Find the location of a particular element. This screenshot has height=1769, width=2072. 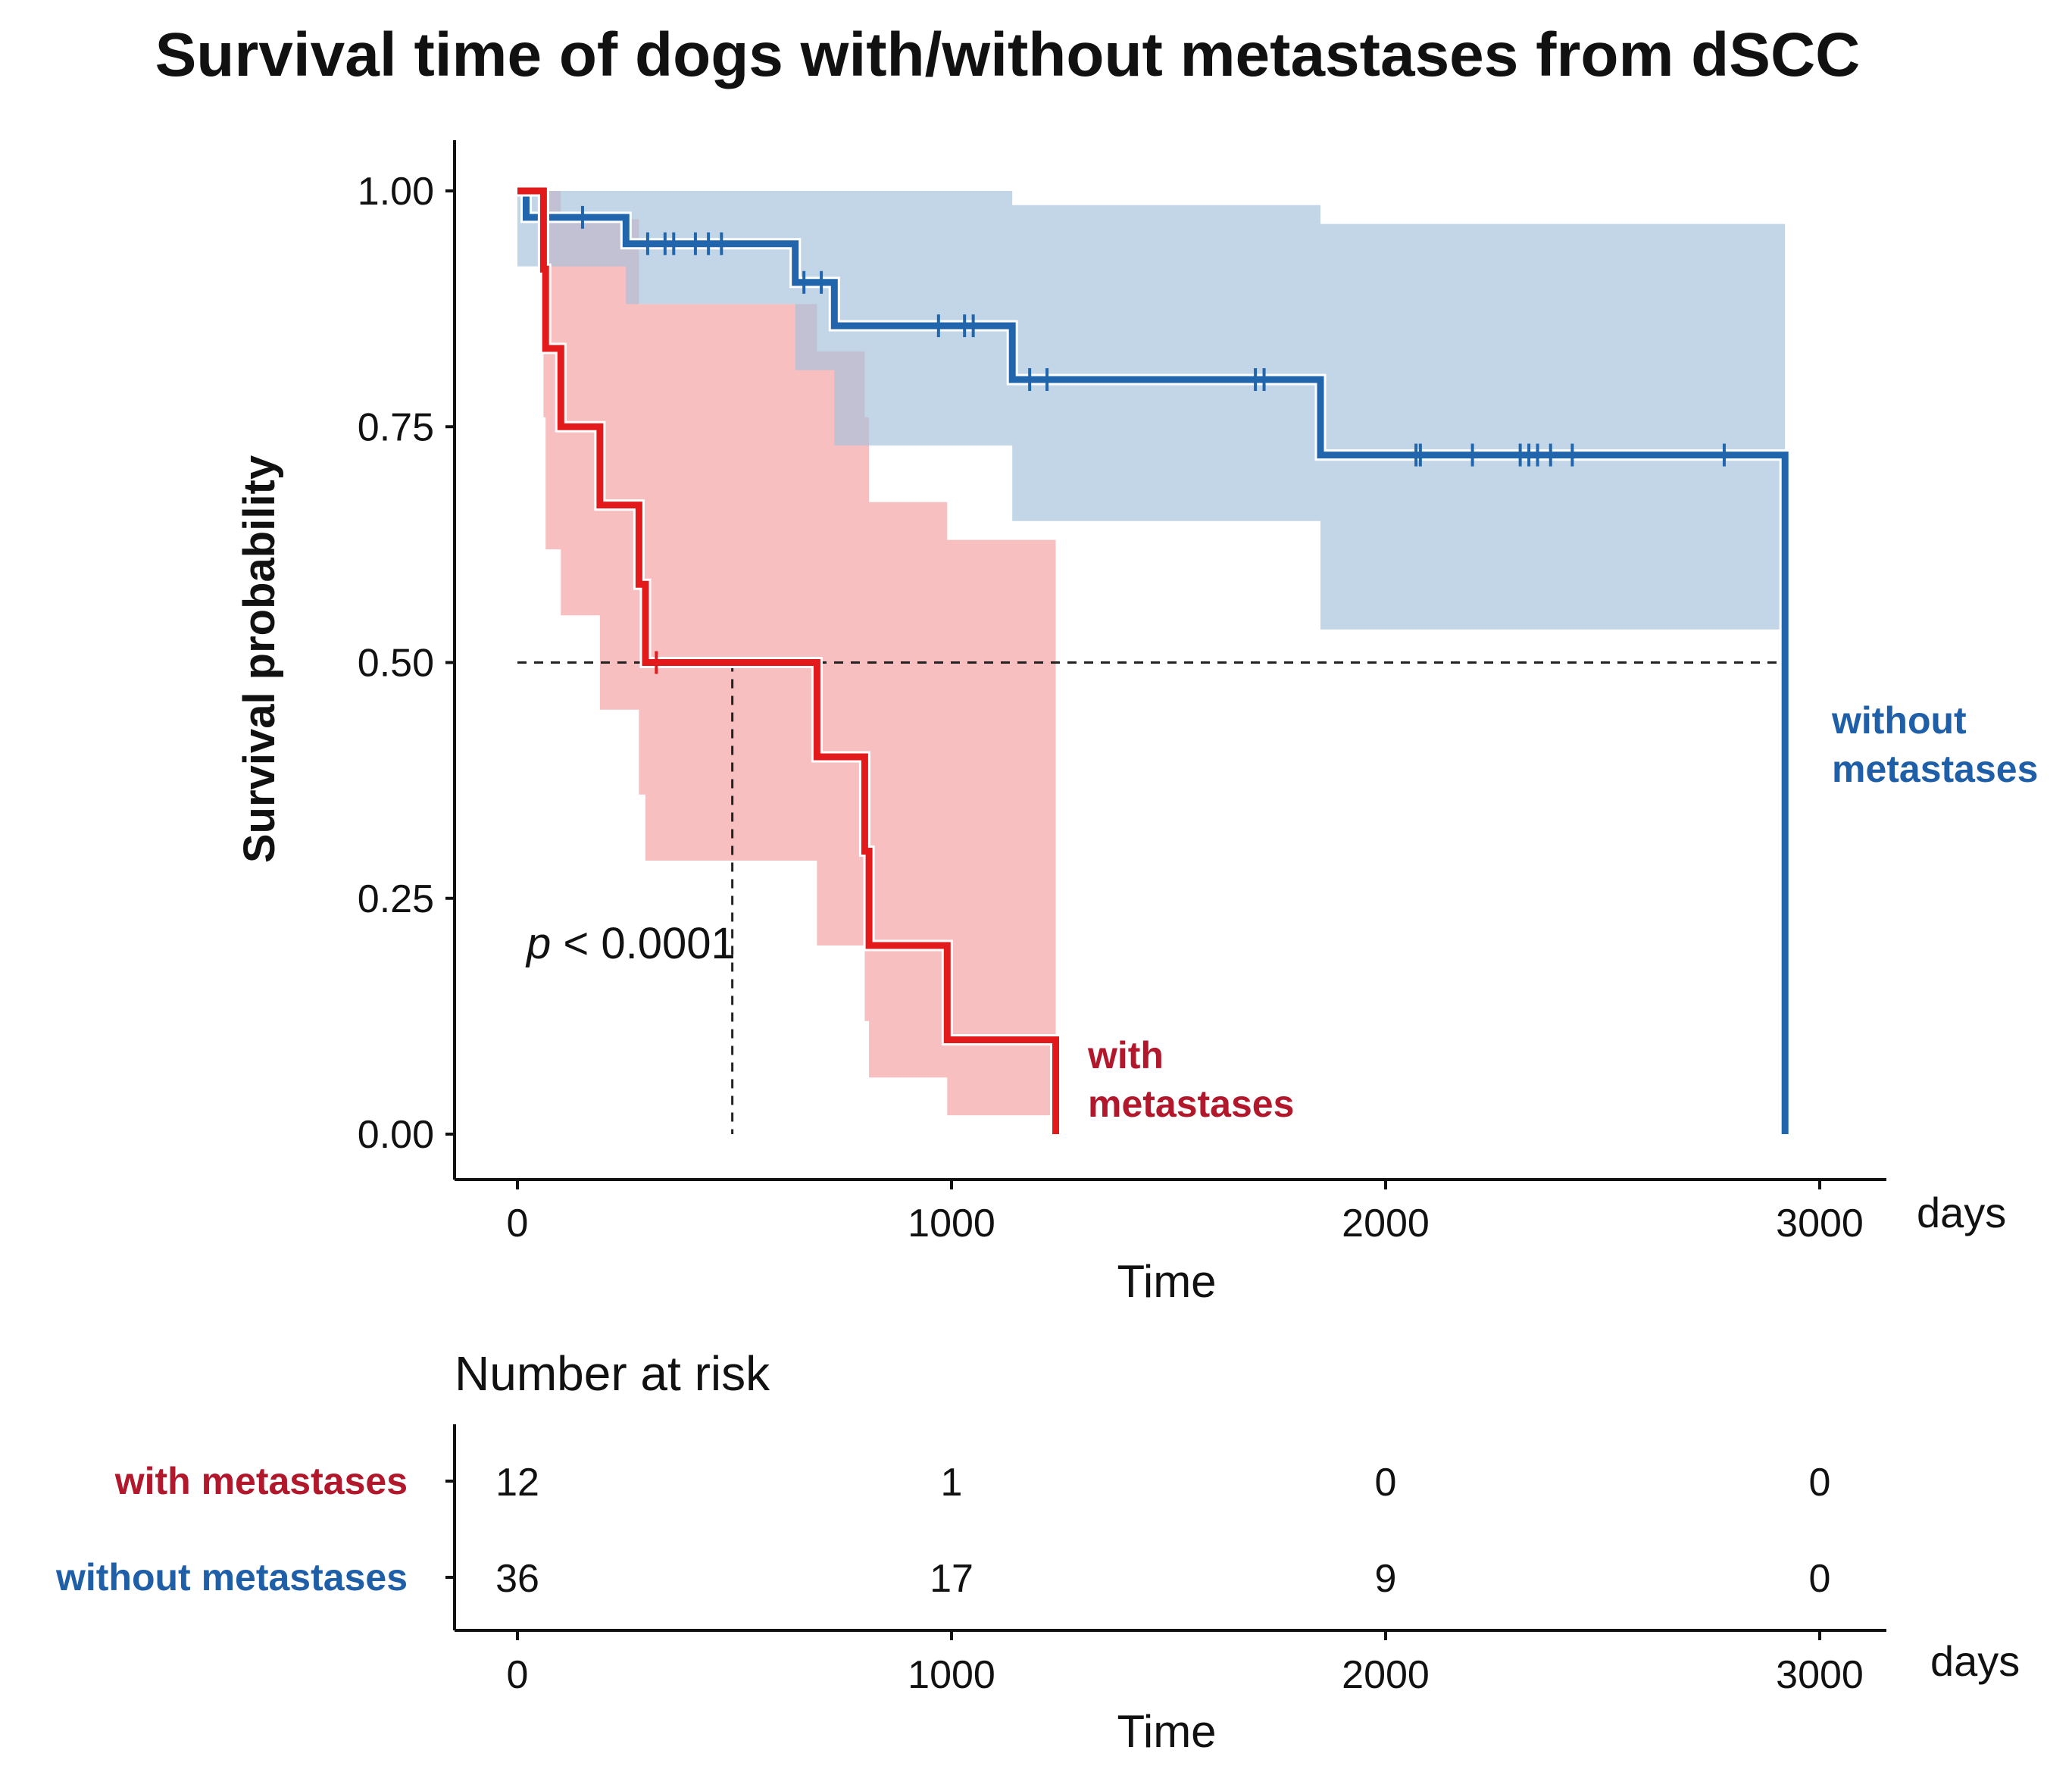

risk-x-axis-unit: days is located at coordinates (1975, 1661).